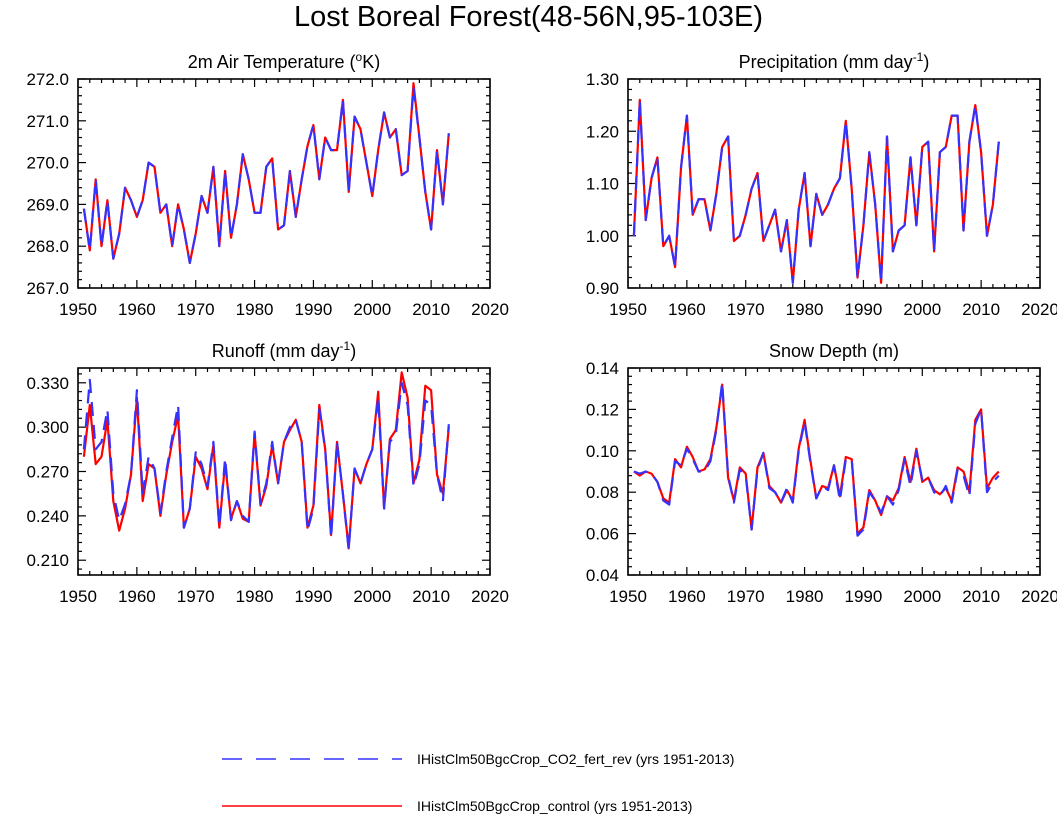 The height and width of the screenshot is (817, 1057). Describe the element at coordinates (826, 62) in the screenshot. I see `panel-title-text: Precipitation (mm day` at that location.